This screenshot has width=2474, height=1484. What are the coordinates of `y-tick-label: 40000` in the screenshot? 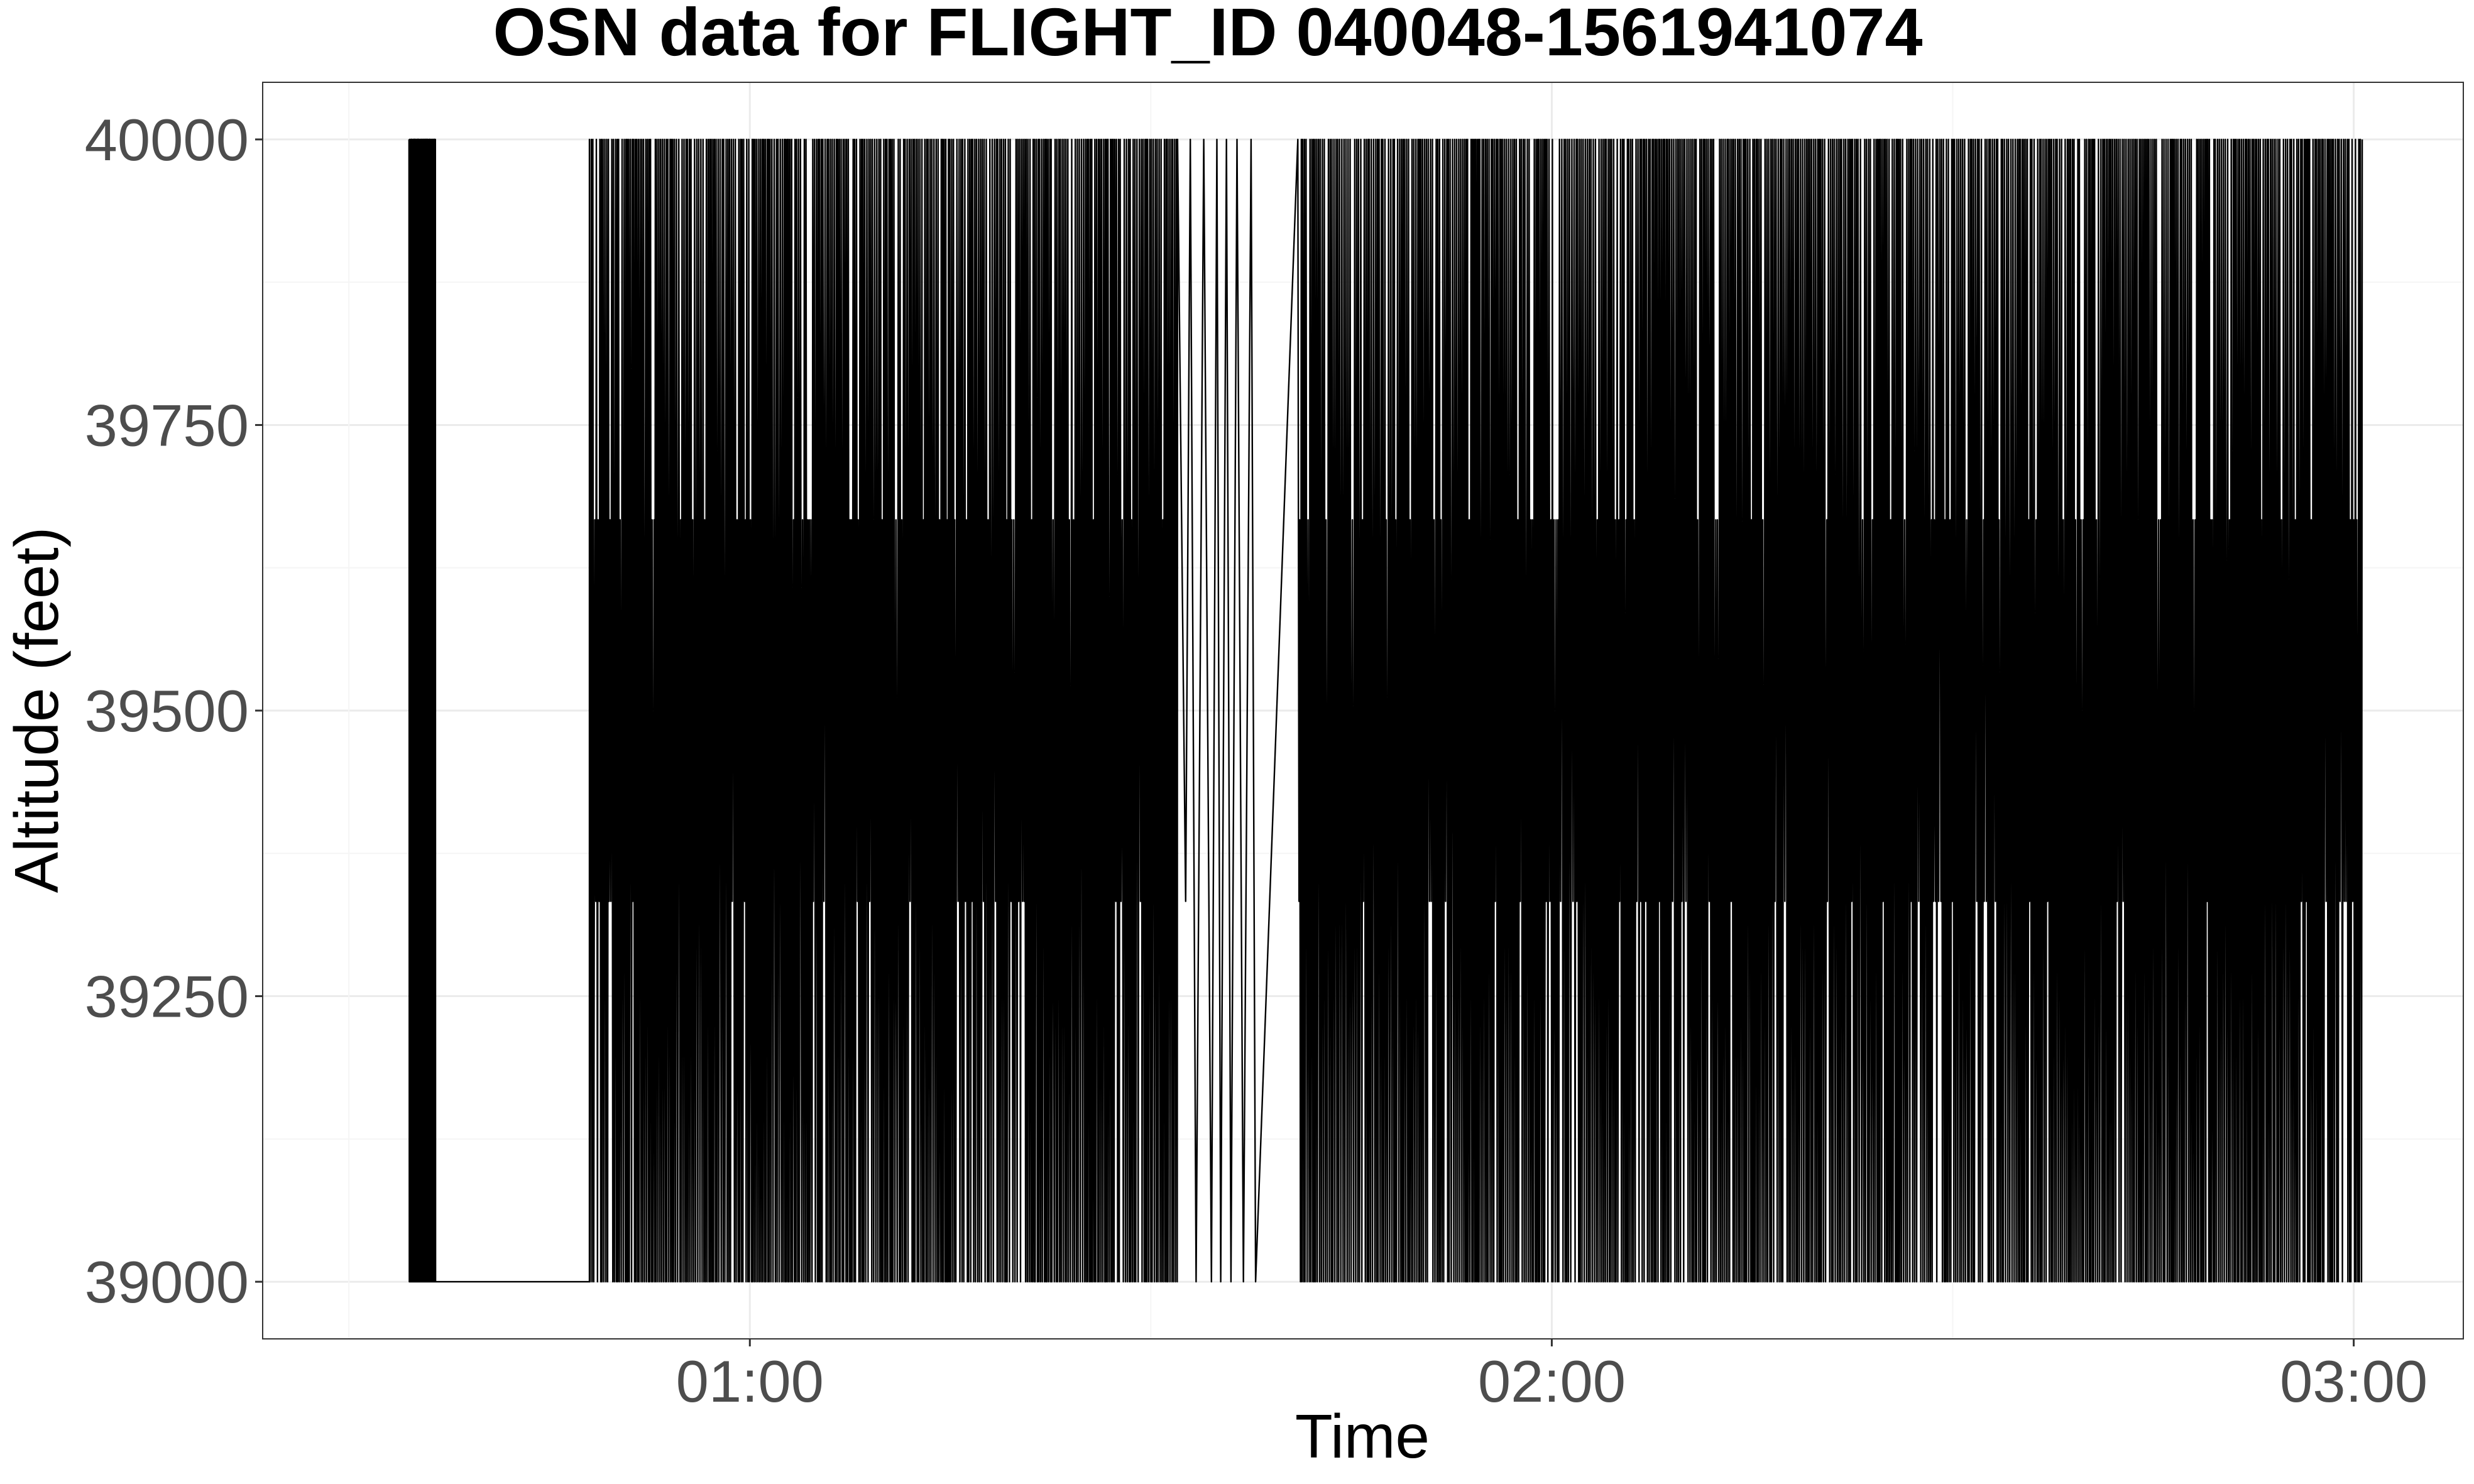 It's located at (167, 140).